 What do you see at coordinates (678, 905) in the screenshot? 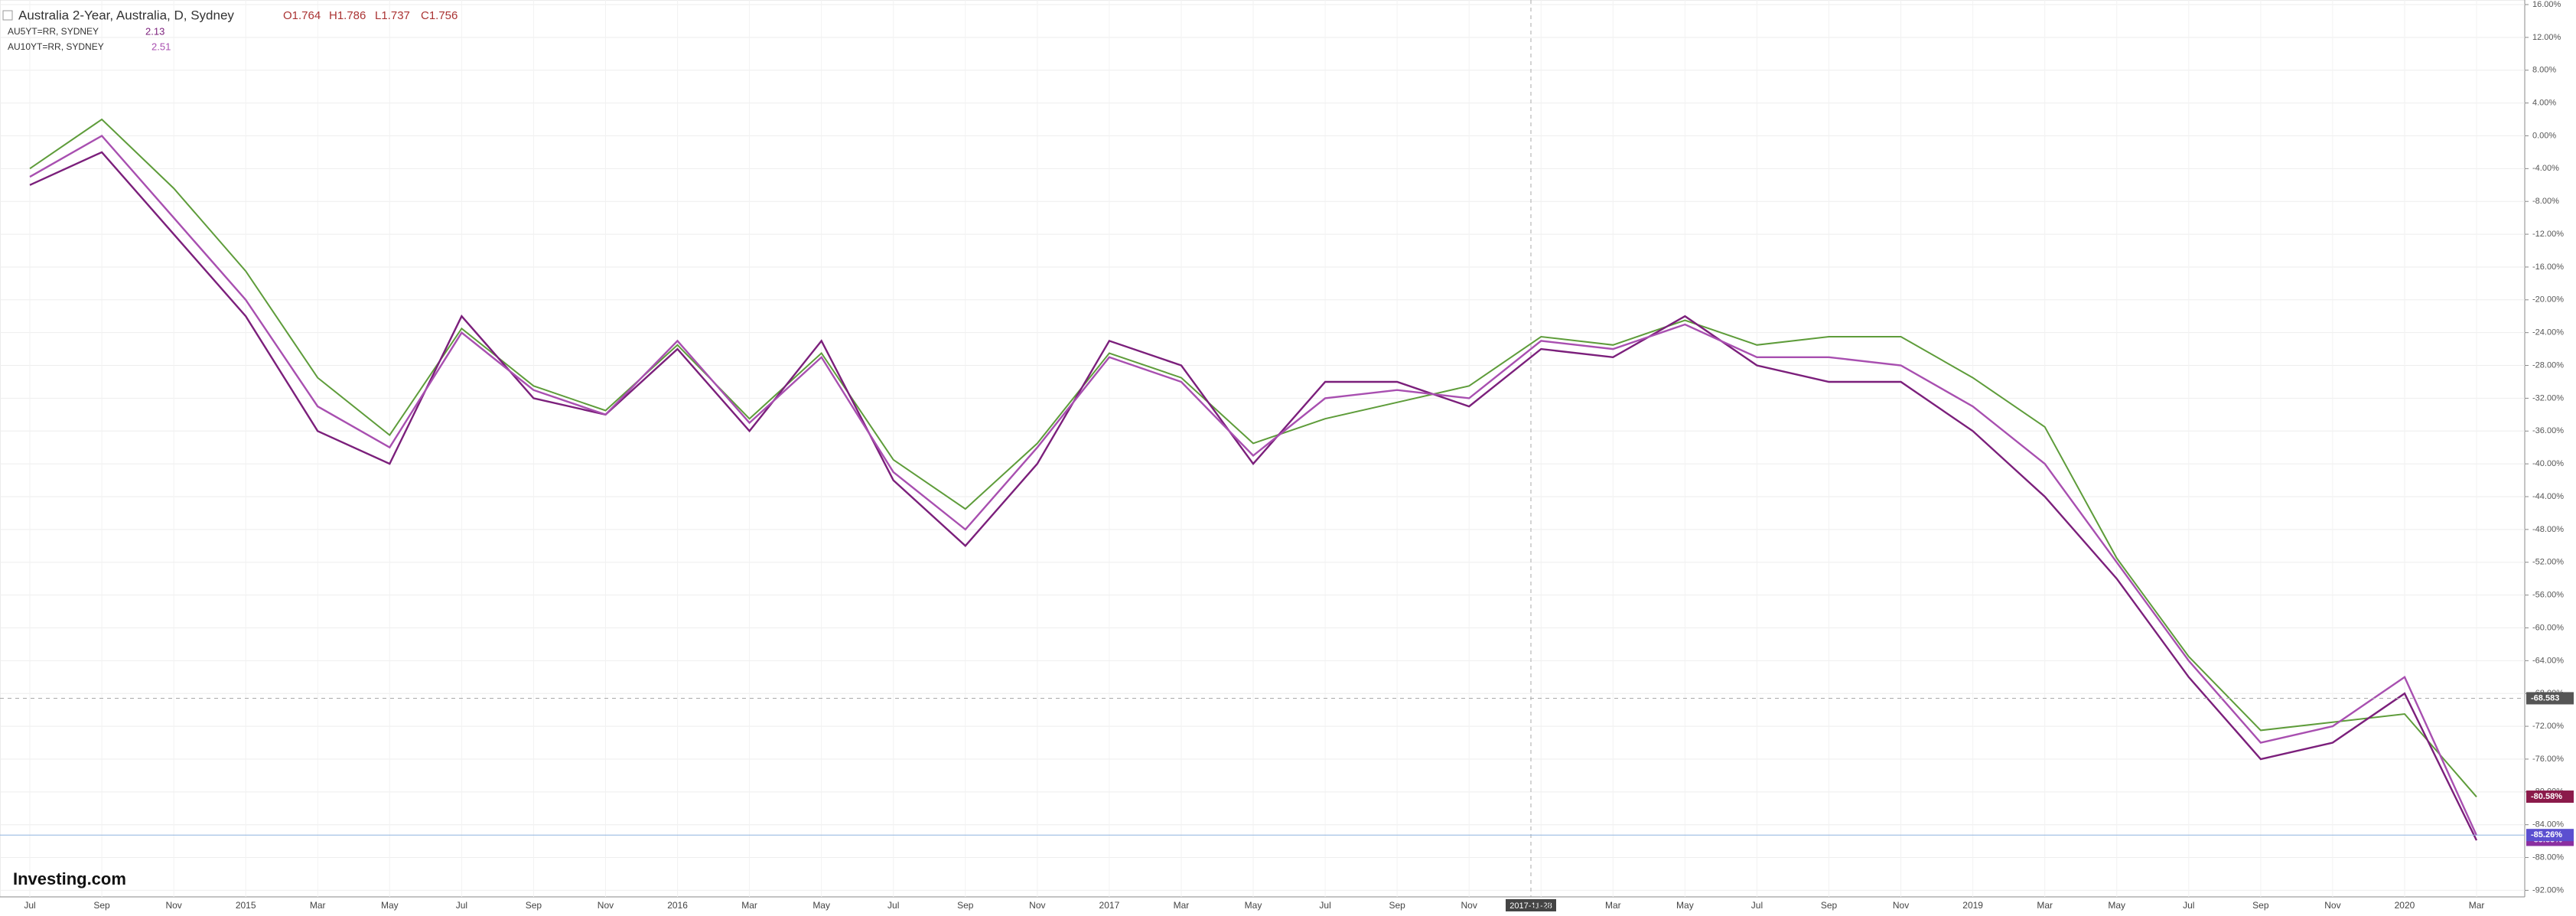
I see `x-tick-label: 2016` at bounding box center [678, 905].